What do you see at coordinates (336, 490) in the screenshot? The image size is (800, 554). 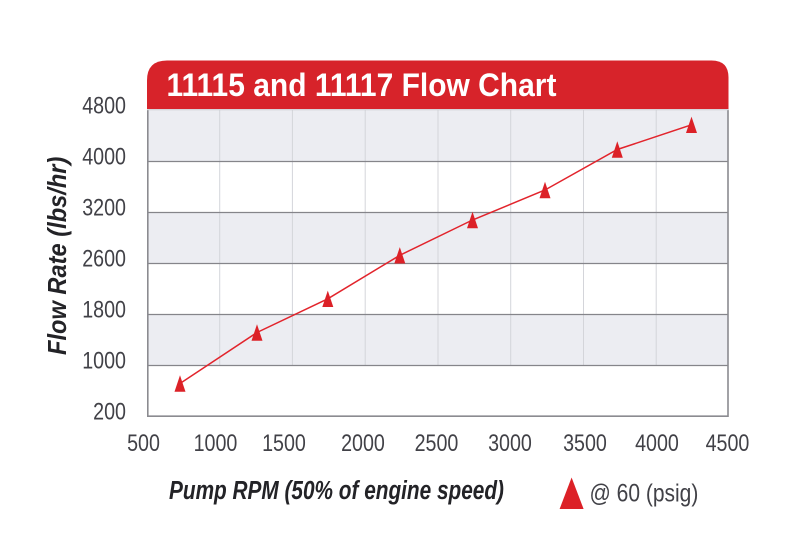 I see `svg-text: Pump RPM (50% of engine speed)` at bounding box center [336, 490].